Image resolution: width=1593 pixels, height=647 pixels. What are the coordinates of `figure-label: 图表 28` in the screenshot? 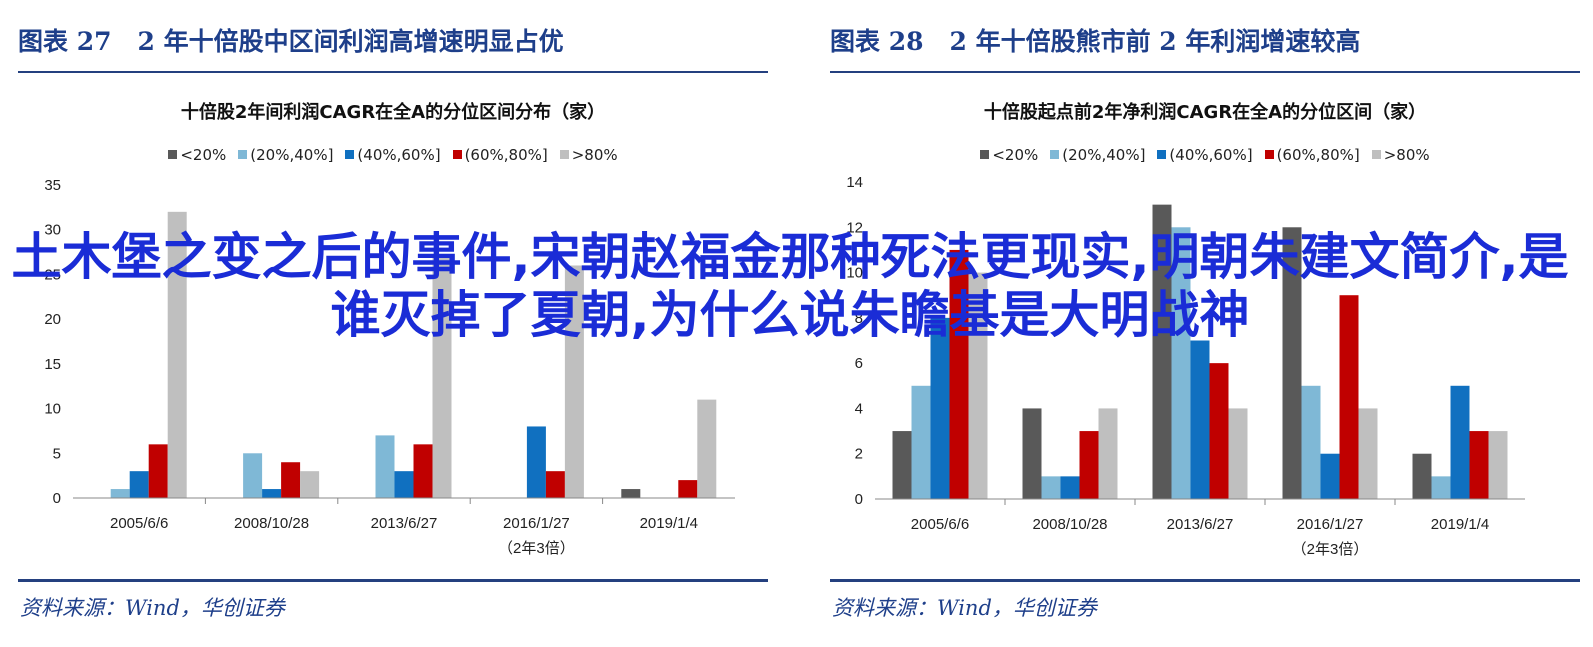 It's located at (877, 41).